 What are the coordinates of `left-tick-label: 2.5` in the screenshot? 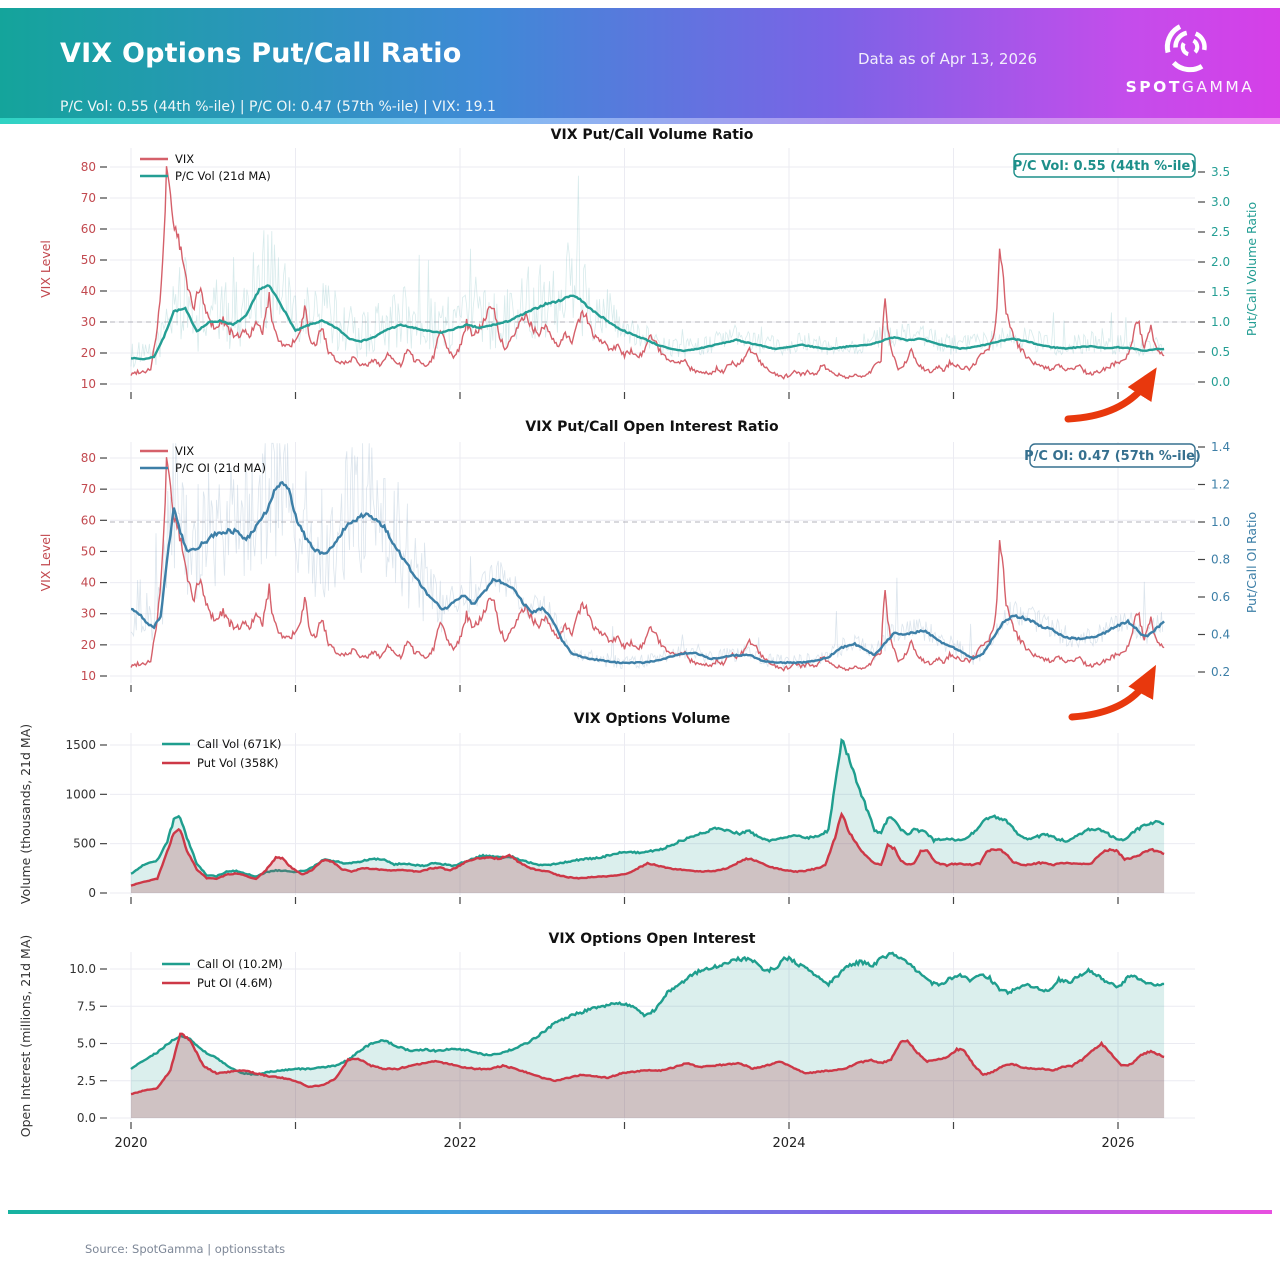 It's located at (86, 1081).